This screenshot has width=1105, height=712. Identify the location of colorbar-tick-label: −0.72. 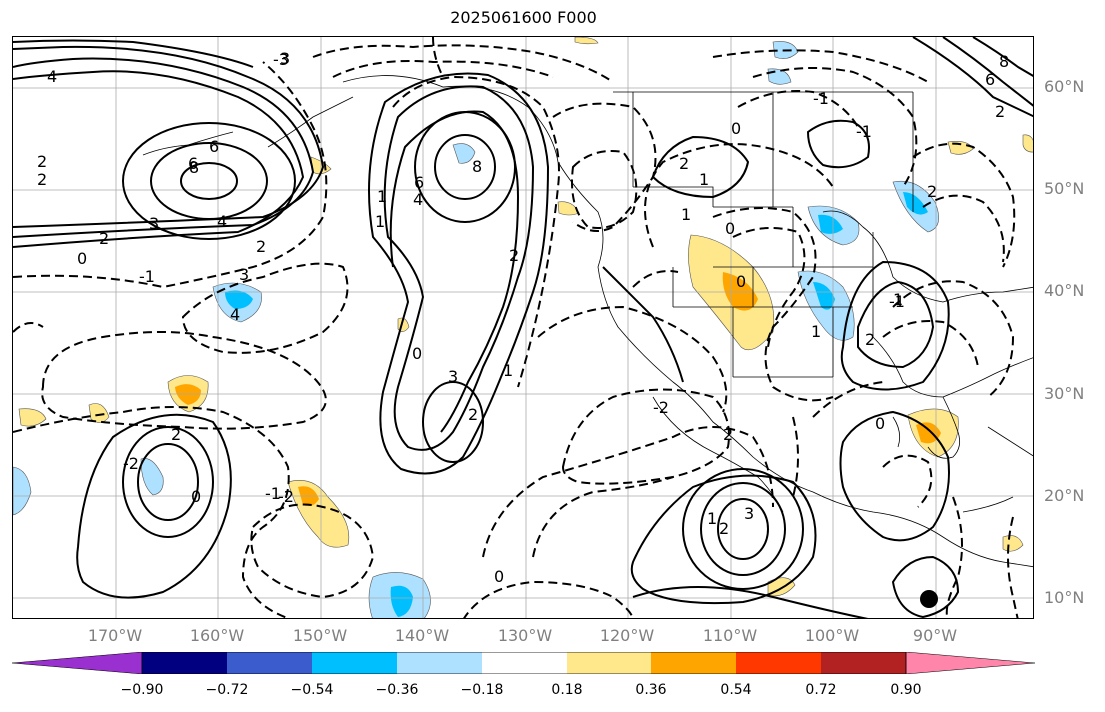
(227, 690).